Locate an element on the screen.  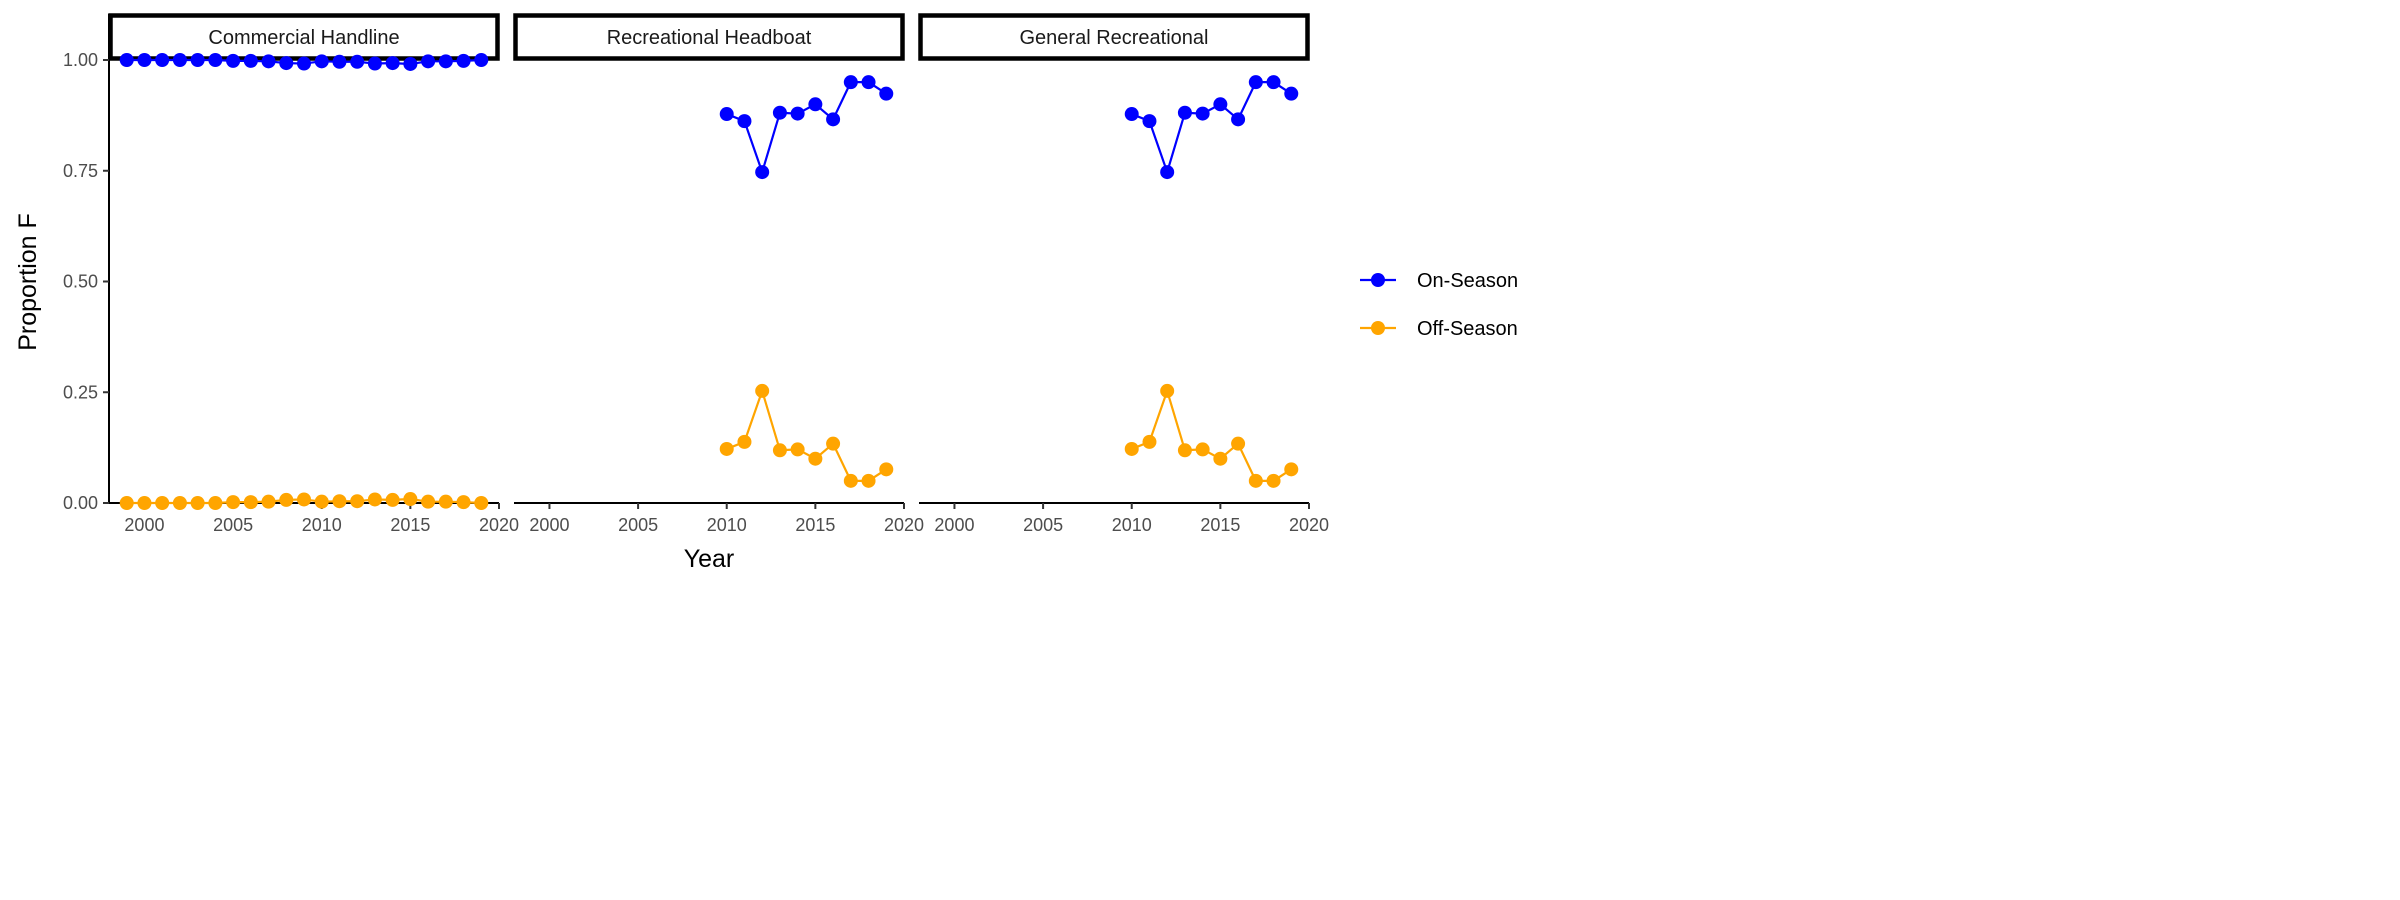
x-axis-title: Year is located at coordinates (709, 559).